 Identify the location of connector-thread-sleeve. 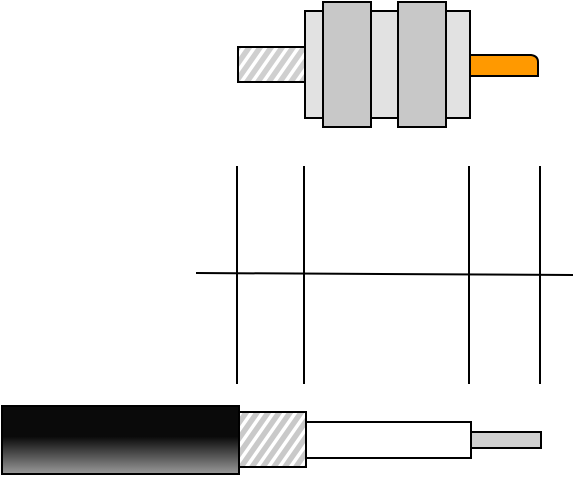
(271, 64).